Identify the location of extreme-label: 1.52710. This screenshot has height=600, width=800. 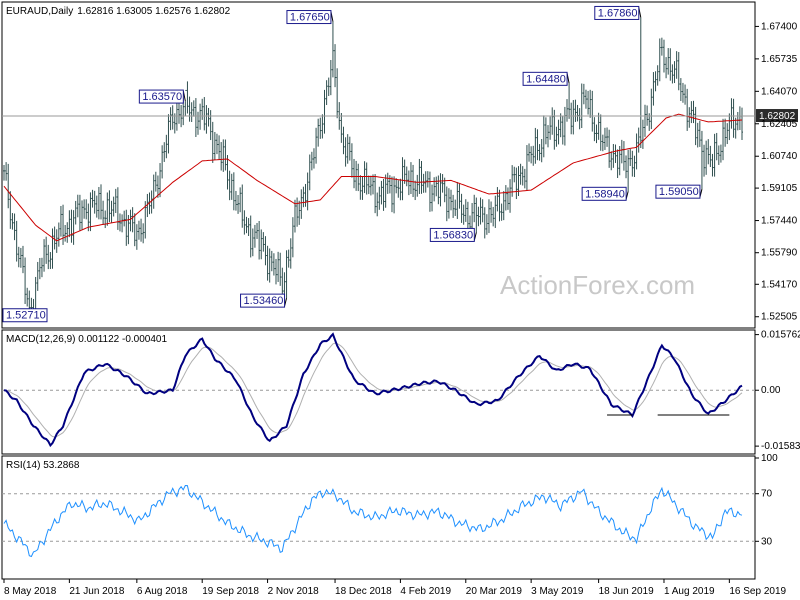
(25, 315).